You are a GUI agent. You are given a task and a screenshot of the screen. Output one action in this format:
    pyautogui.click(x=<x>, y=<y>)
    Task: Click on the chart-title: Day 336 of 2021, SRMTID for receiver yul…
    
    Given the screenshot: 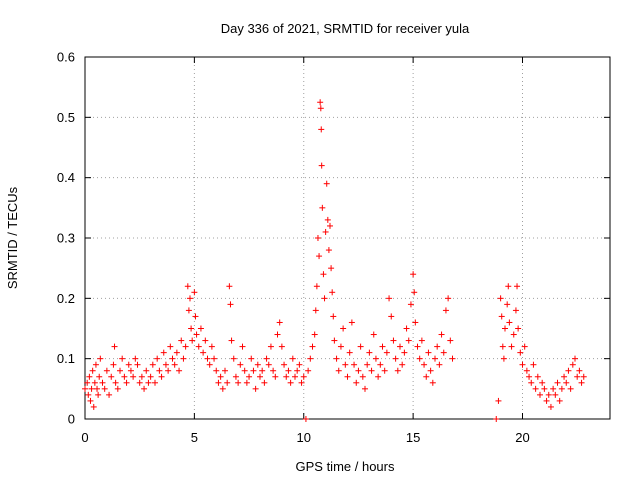 What is the action you would take?
    pyautogui.click(x=345, y=28)
    